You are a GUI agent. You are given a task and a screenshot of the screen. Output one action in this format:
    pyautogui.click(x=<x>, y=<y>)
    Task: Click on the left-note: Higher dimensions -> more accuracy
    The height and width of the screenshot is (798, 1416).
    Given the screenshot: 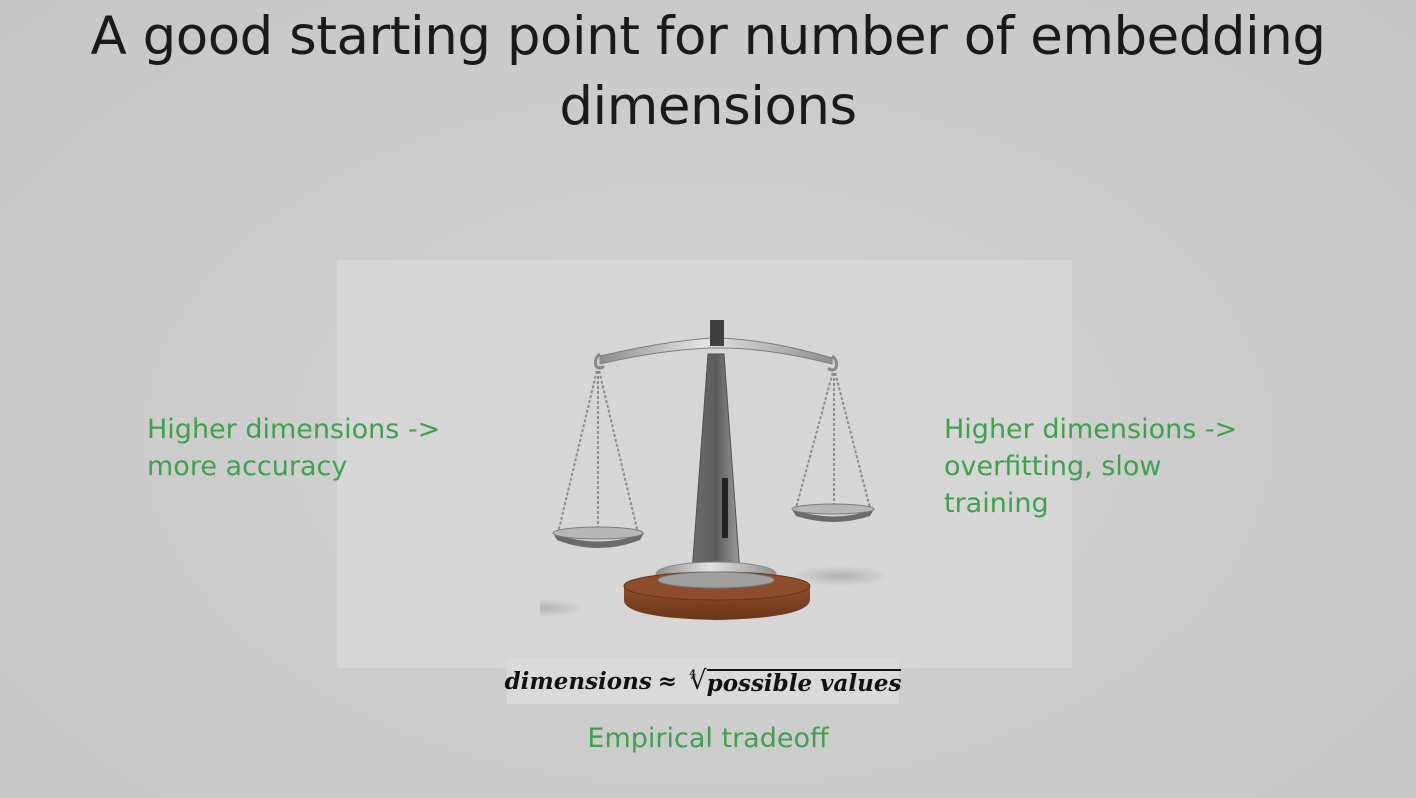 What is the action you would take?
    pyautogui.click(x=293, y=448)
    